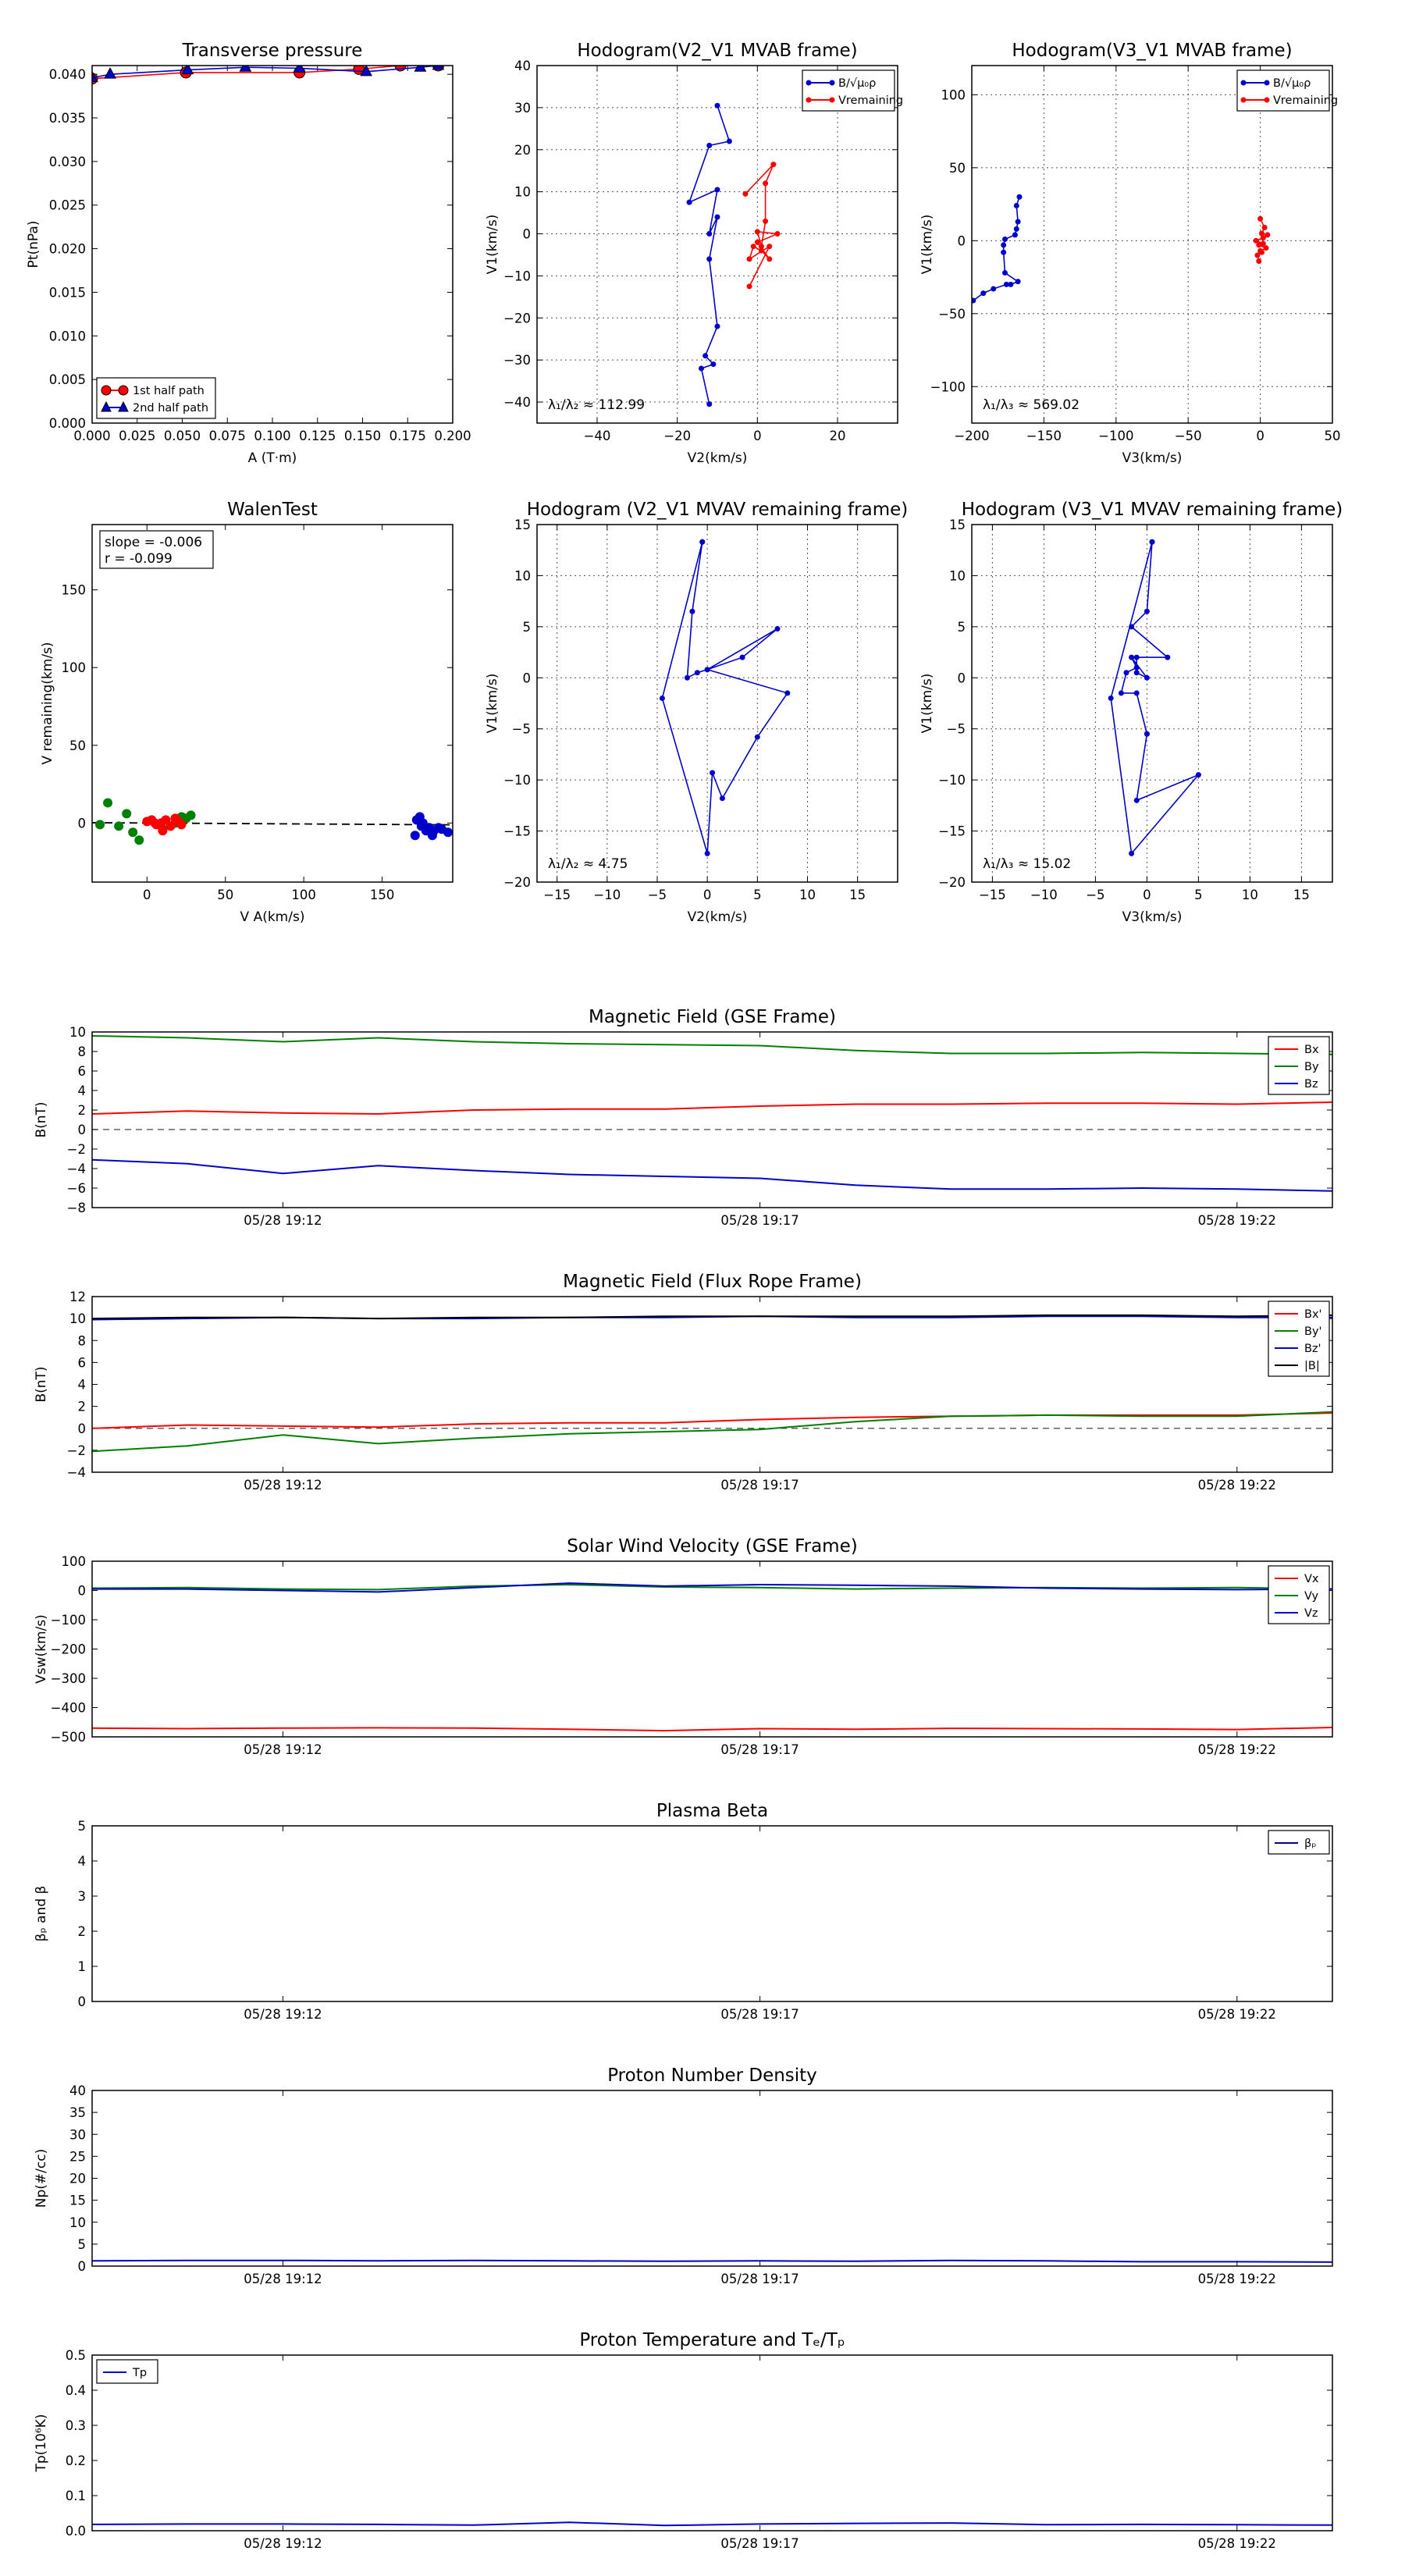 The image size is (1405, 2576). Describe the element at coordinates (156, 398) in the screenshot. I see `legend: 1st half path 2nd half path` at that location.